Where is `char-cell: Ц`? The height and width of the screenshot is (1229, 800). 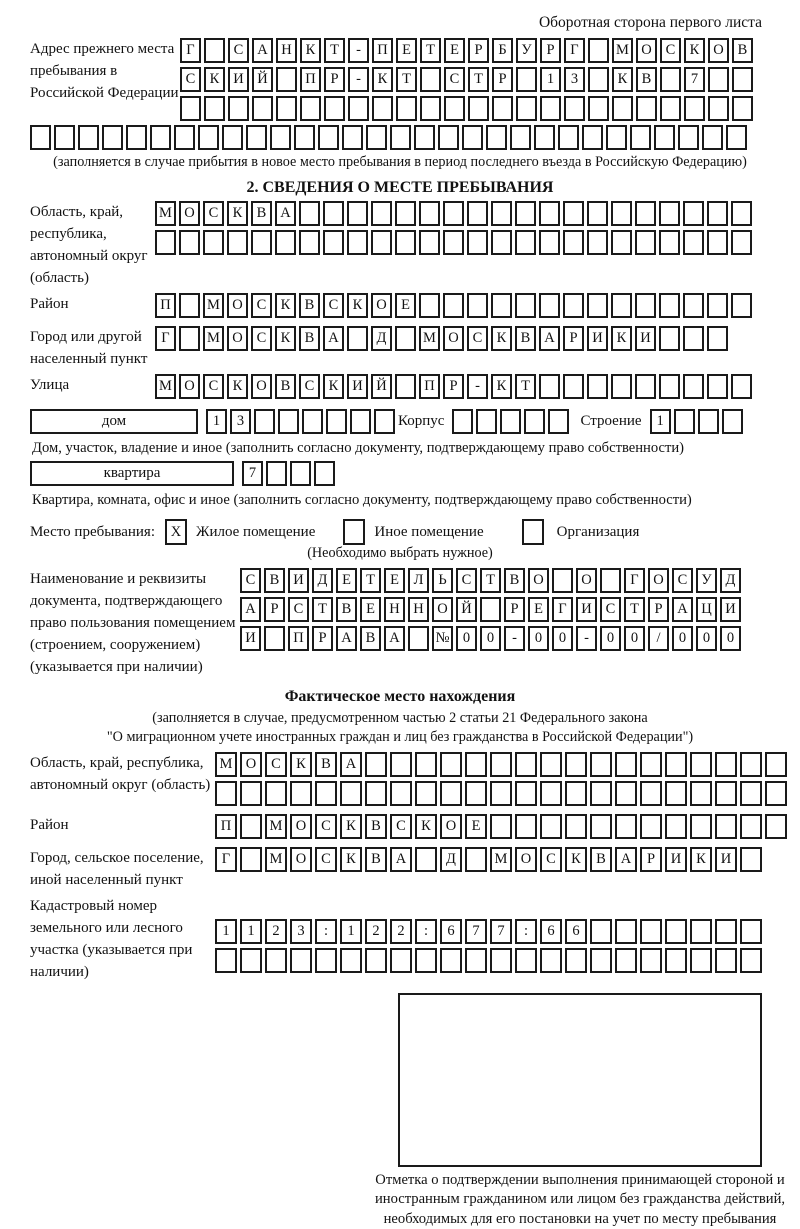
char-cell: Ц is located at coordinates (706, 609).